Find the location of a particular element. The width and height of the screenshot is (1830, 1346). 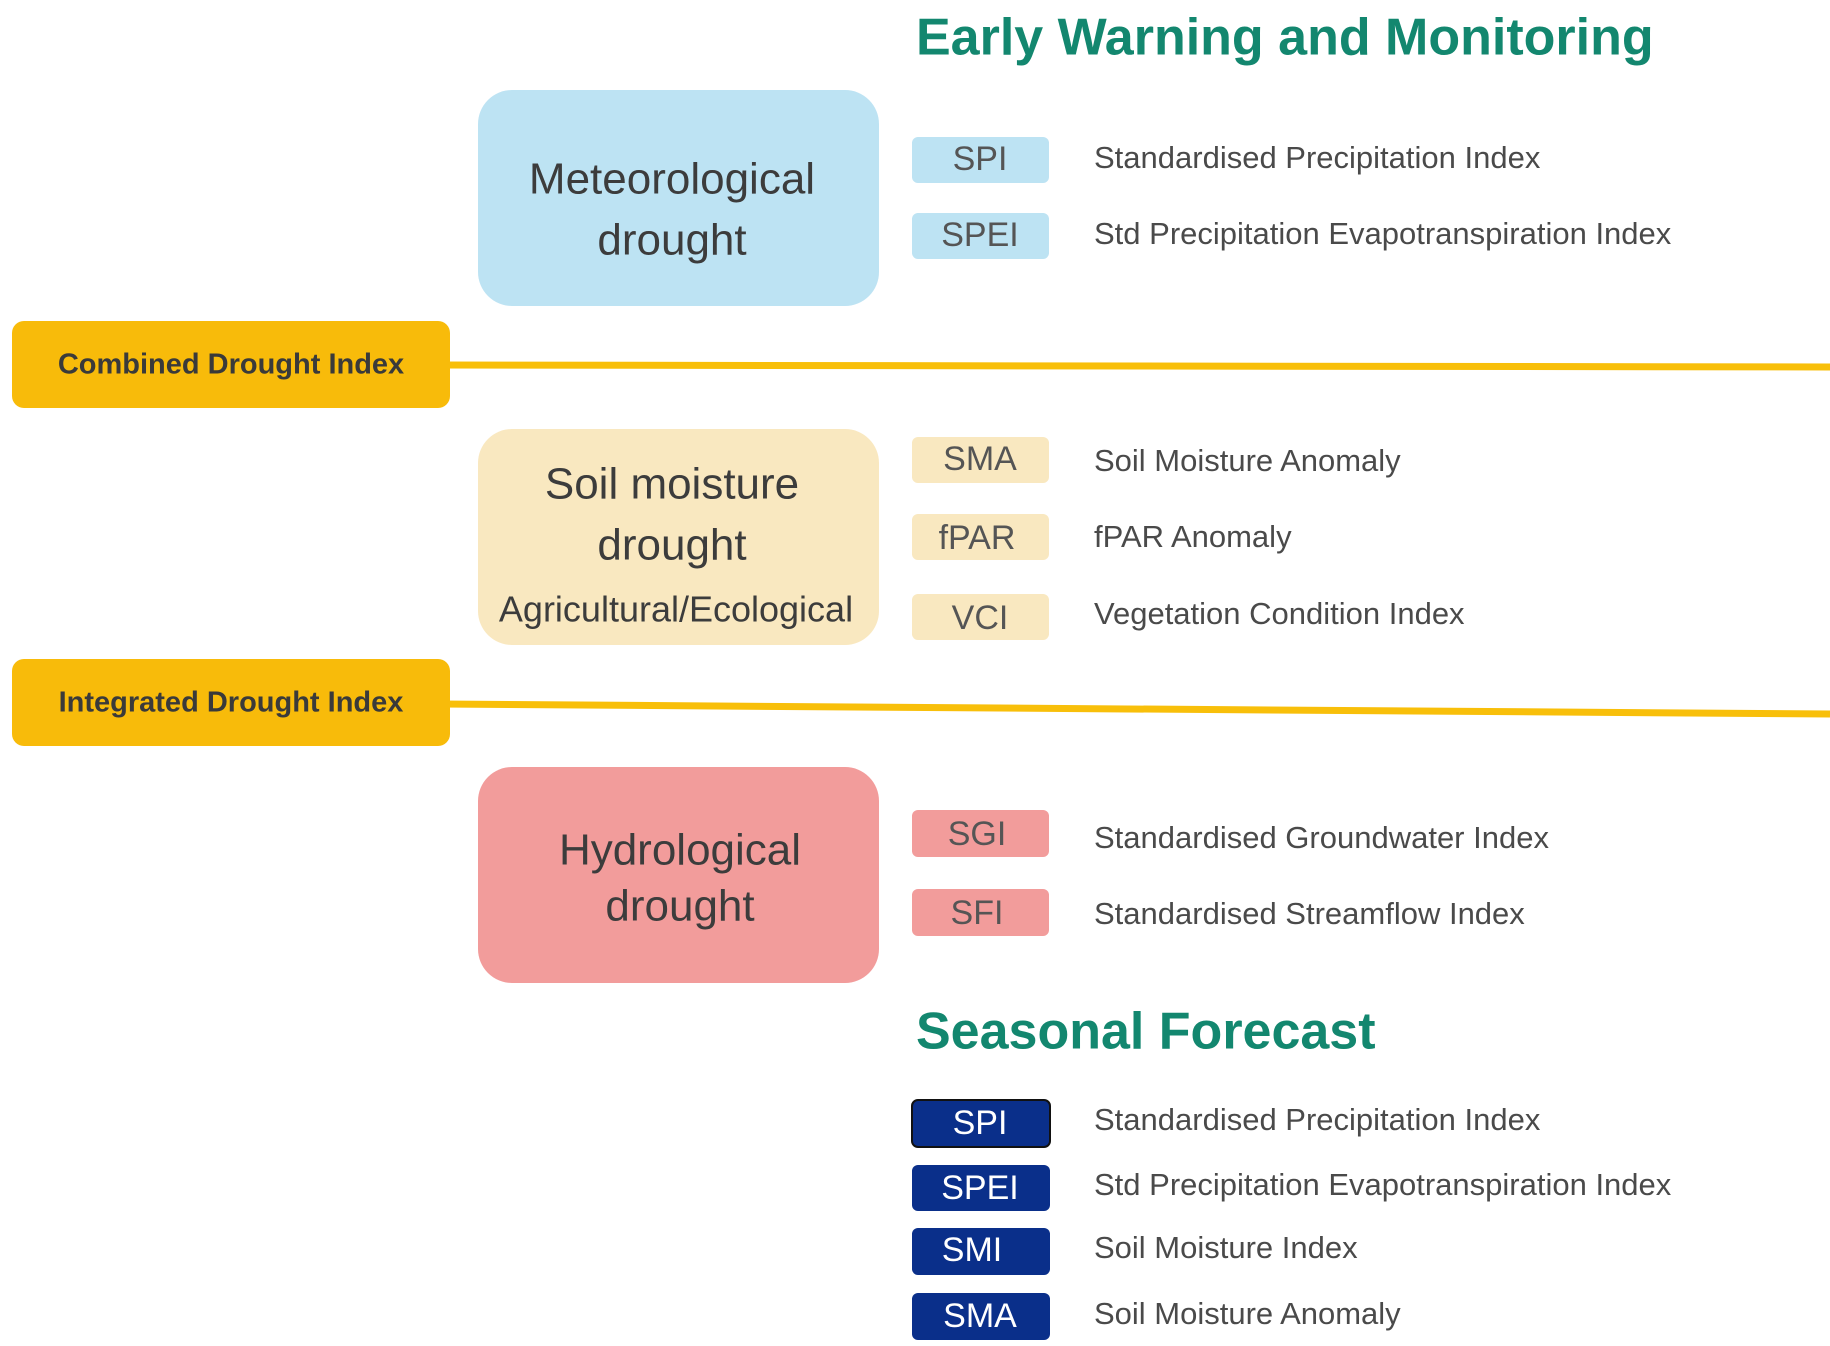

index-name: Soil Moisture Anomaly is located at coordinates (1247, 460).